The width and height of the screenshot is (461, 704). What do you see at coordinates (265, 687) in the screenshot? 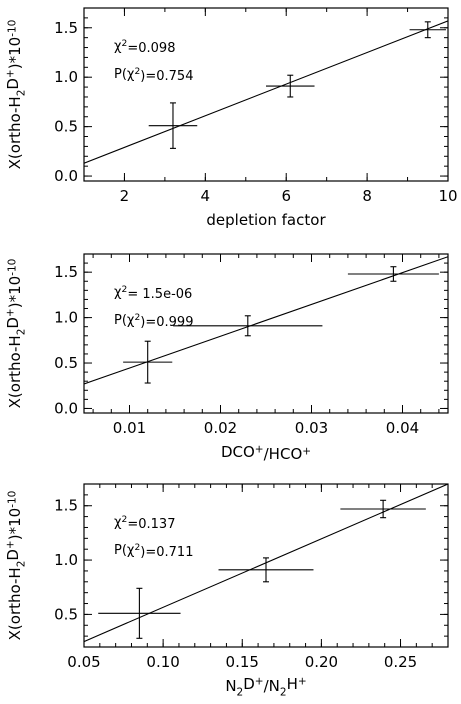
I see `x-axis-label: N2D+/N2H+` at bounding box center [265, 687].